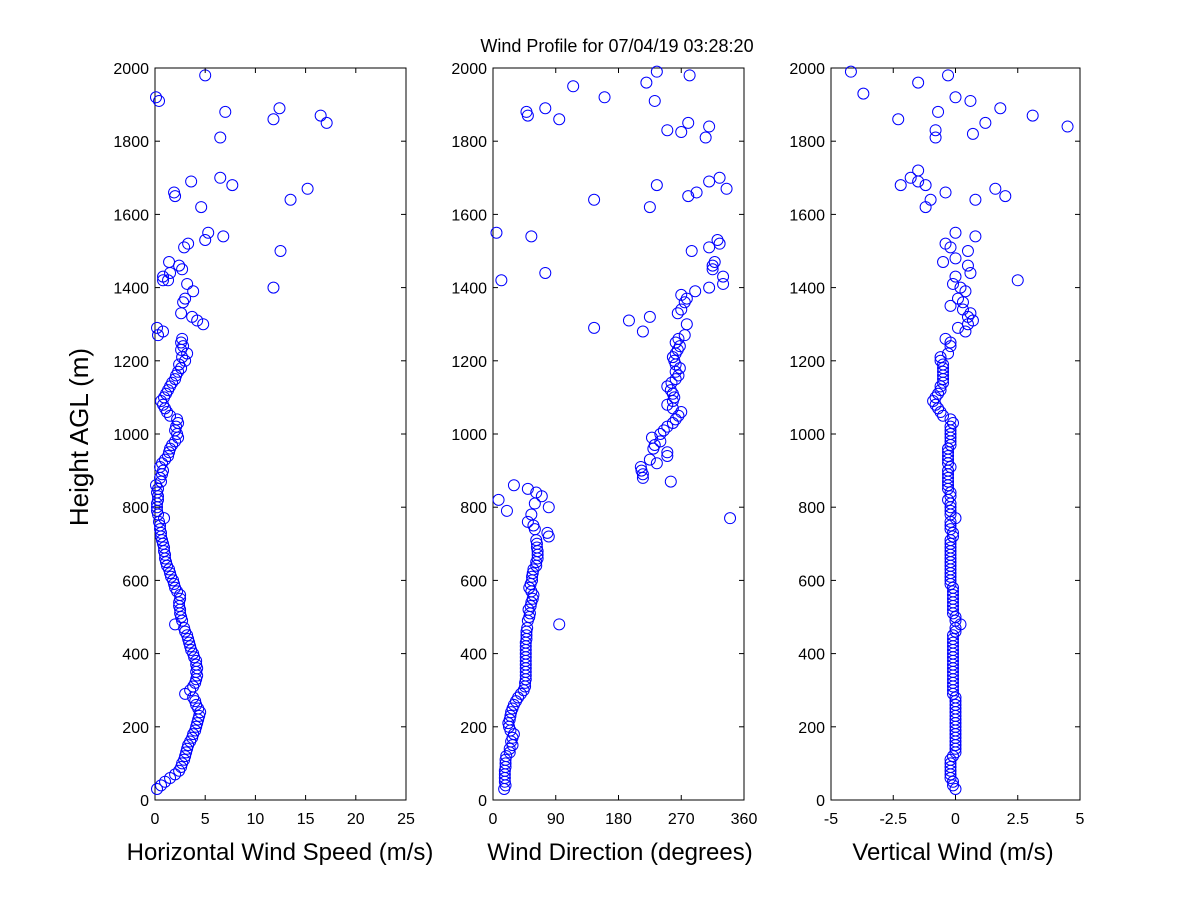 Image resolution: width=1200 pixels, height=900 pixels. I want to click on y-tick-label: 600, so click(473, 581).